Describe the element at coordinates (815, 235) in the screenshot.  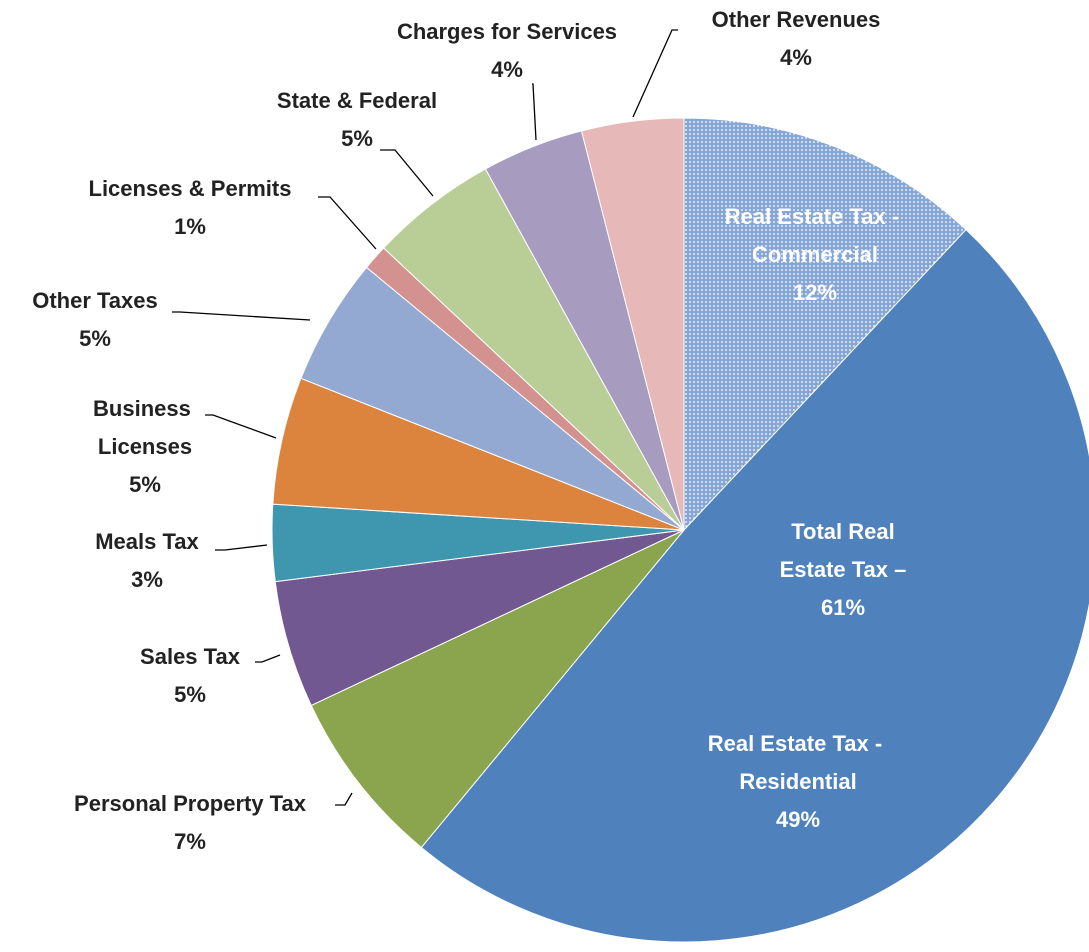
I see `slice-label: Real Estate Tax - Commercial` at that location.